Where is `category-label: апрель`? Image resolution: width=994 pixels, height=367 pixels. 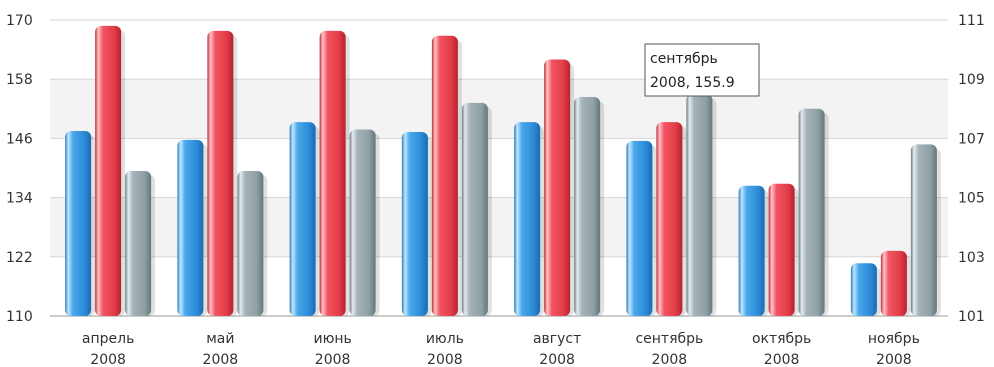 category-label: апрель is located at coordinates (108, 339).